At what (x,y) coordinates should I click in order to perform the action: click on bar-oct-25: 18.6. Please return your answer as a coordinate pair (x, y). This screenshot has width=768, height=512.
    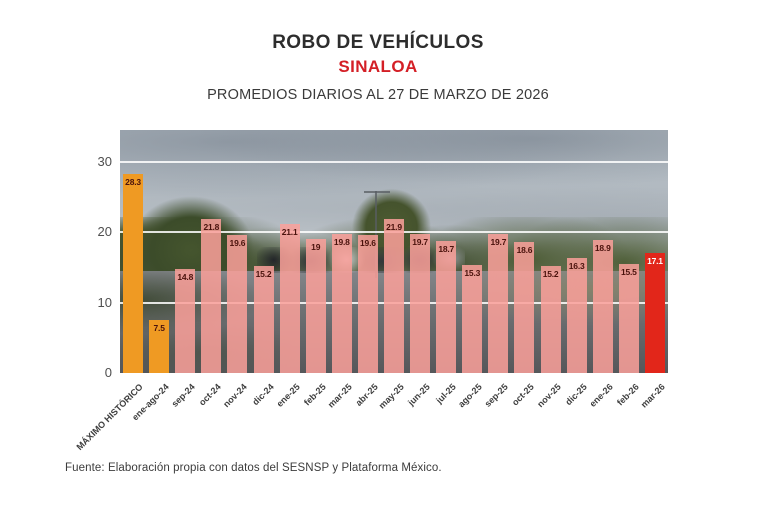
    Looking at the image, I should click on (524, 307).